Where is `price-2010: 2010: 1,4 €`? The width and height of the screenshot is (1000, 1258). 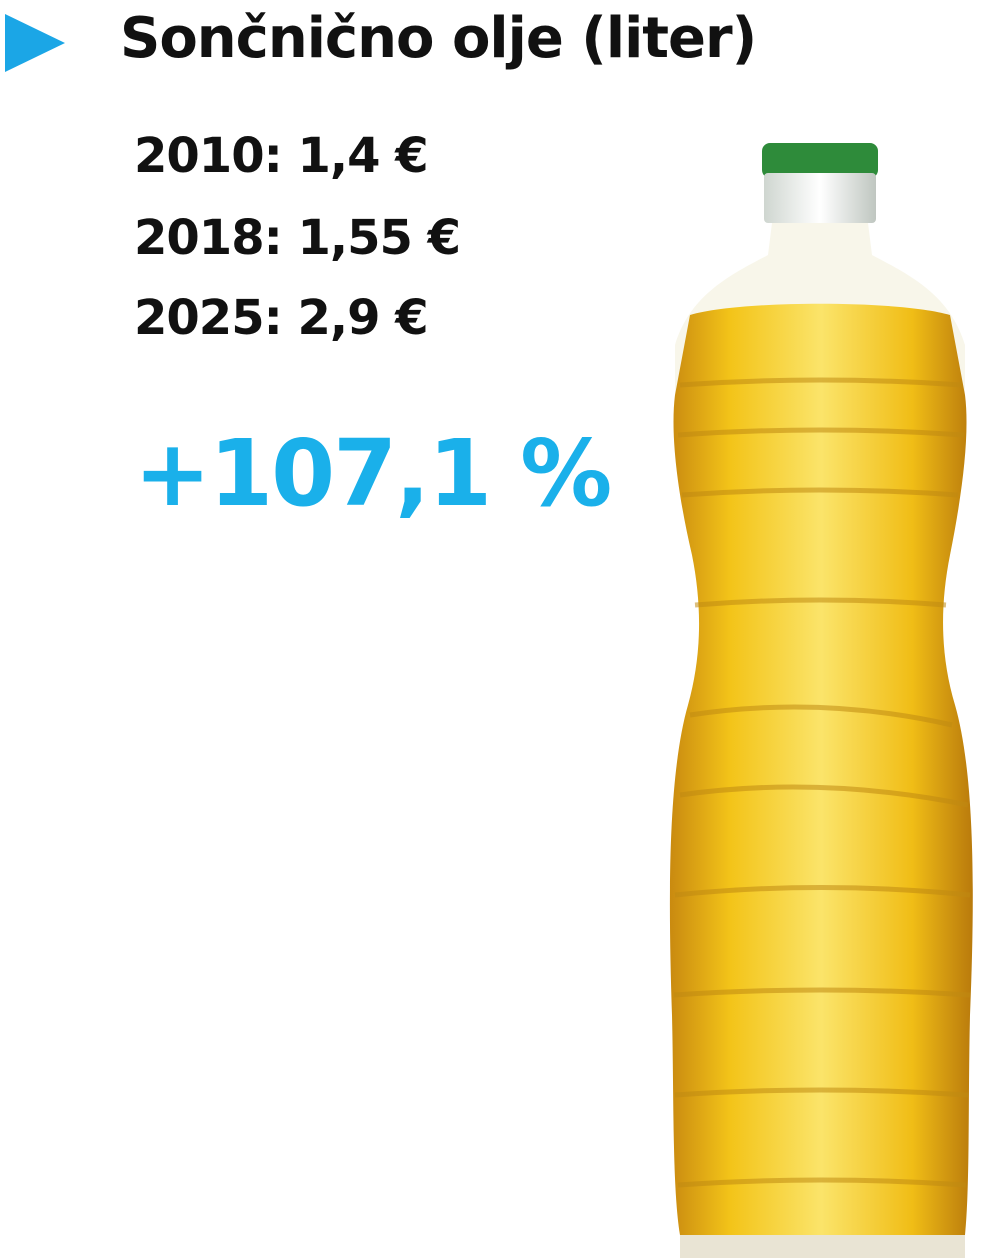
price-2010: 2010: 1,4 € is located at coordinates (281, 156).